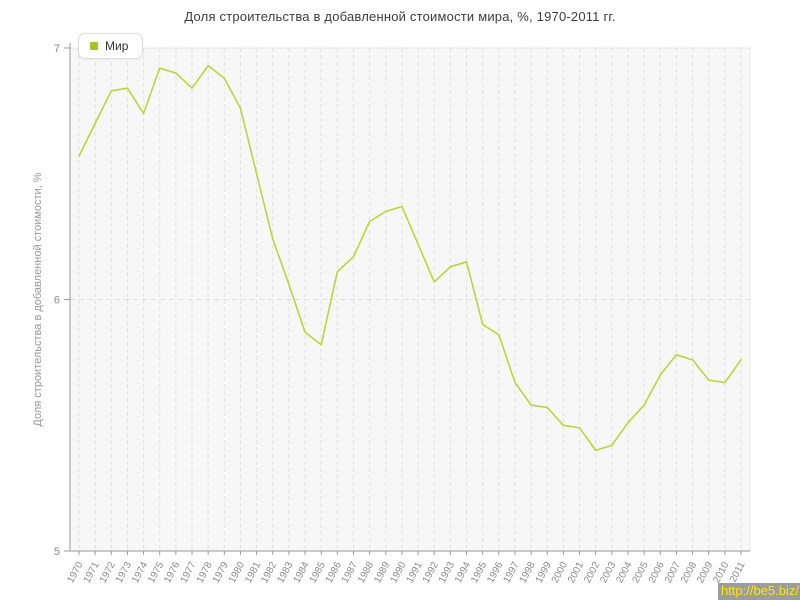 This screenshot has width=800, height=600. I want to click on legend-swatch-icon, so click(94, 46).